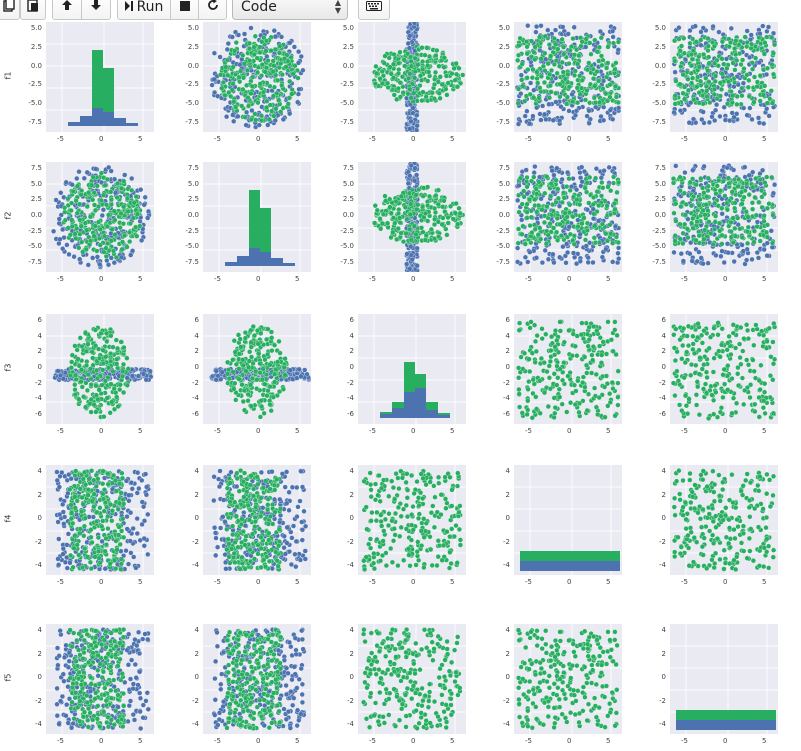  I want to click on stop-button, so click(184, 10).